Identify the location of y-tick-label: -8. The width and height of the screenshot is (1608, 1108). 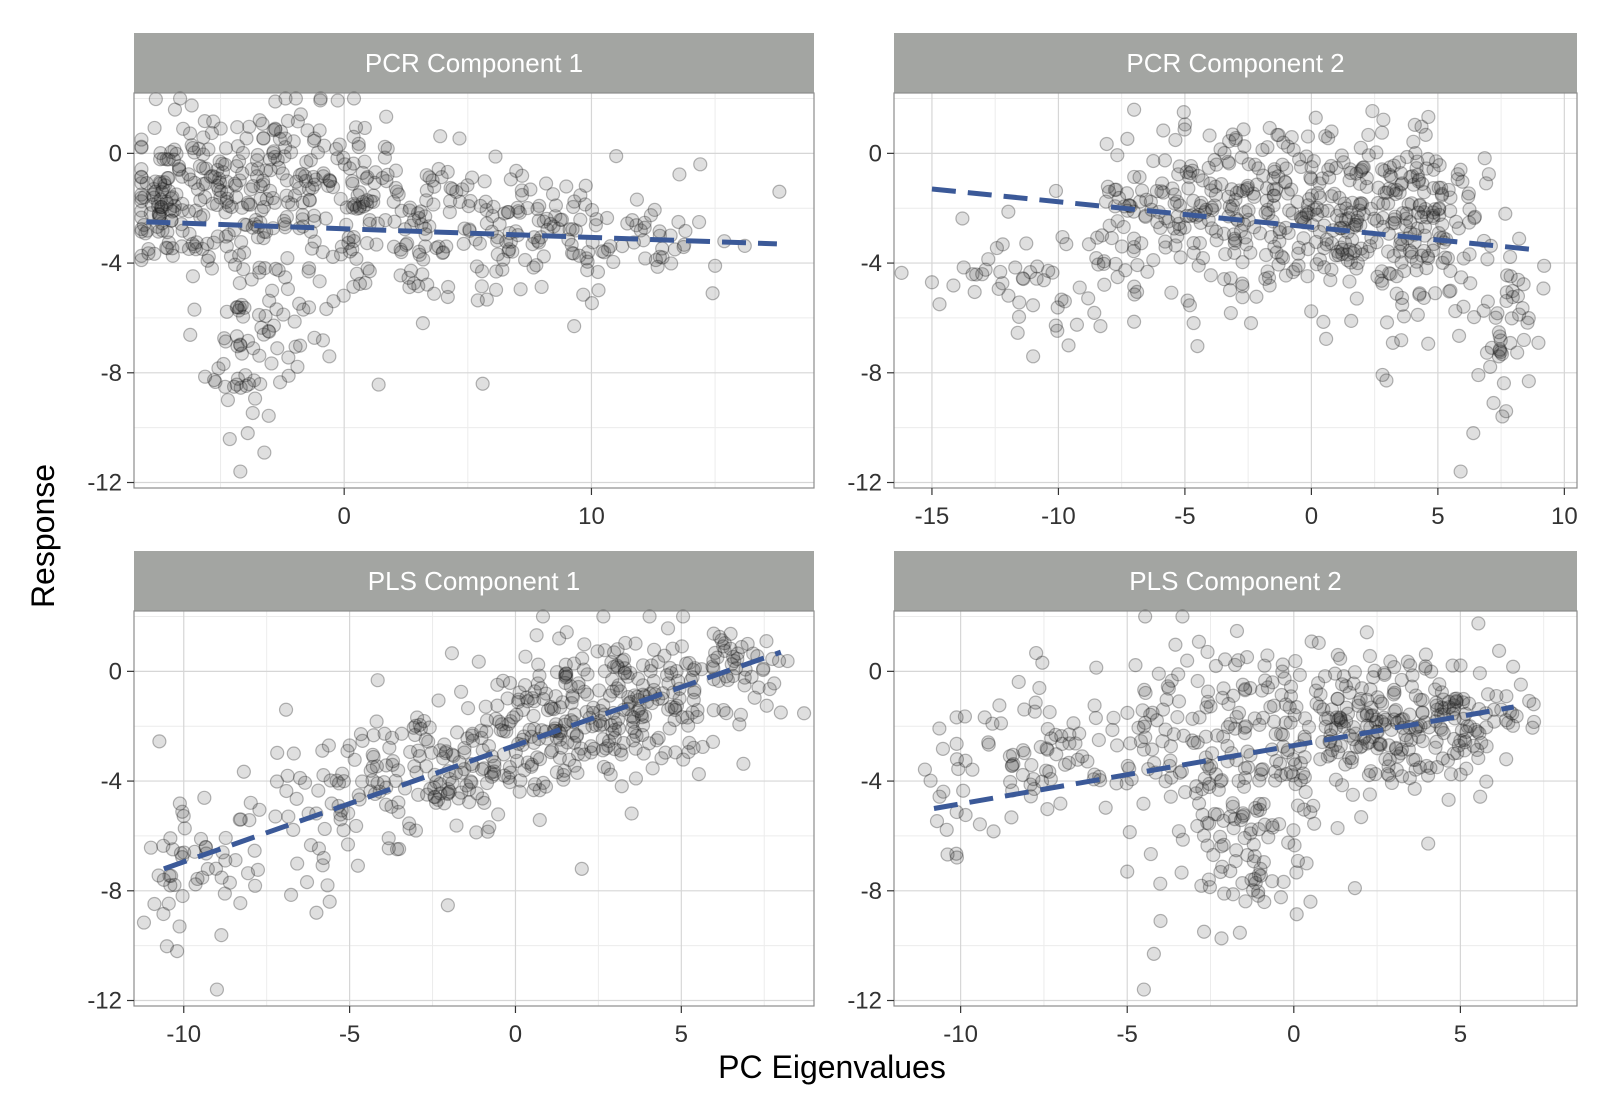
(871, 373).